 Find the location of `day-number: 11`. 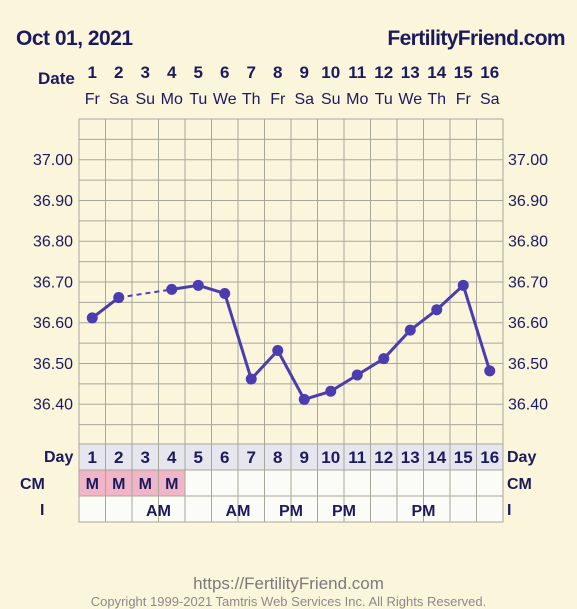

day-number: 11 is located at coordinates (357, 457).